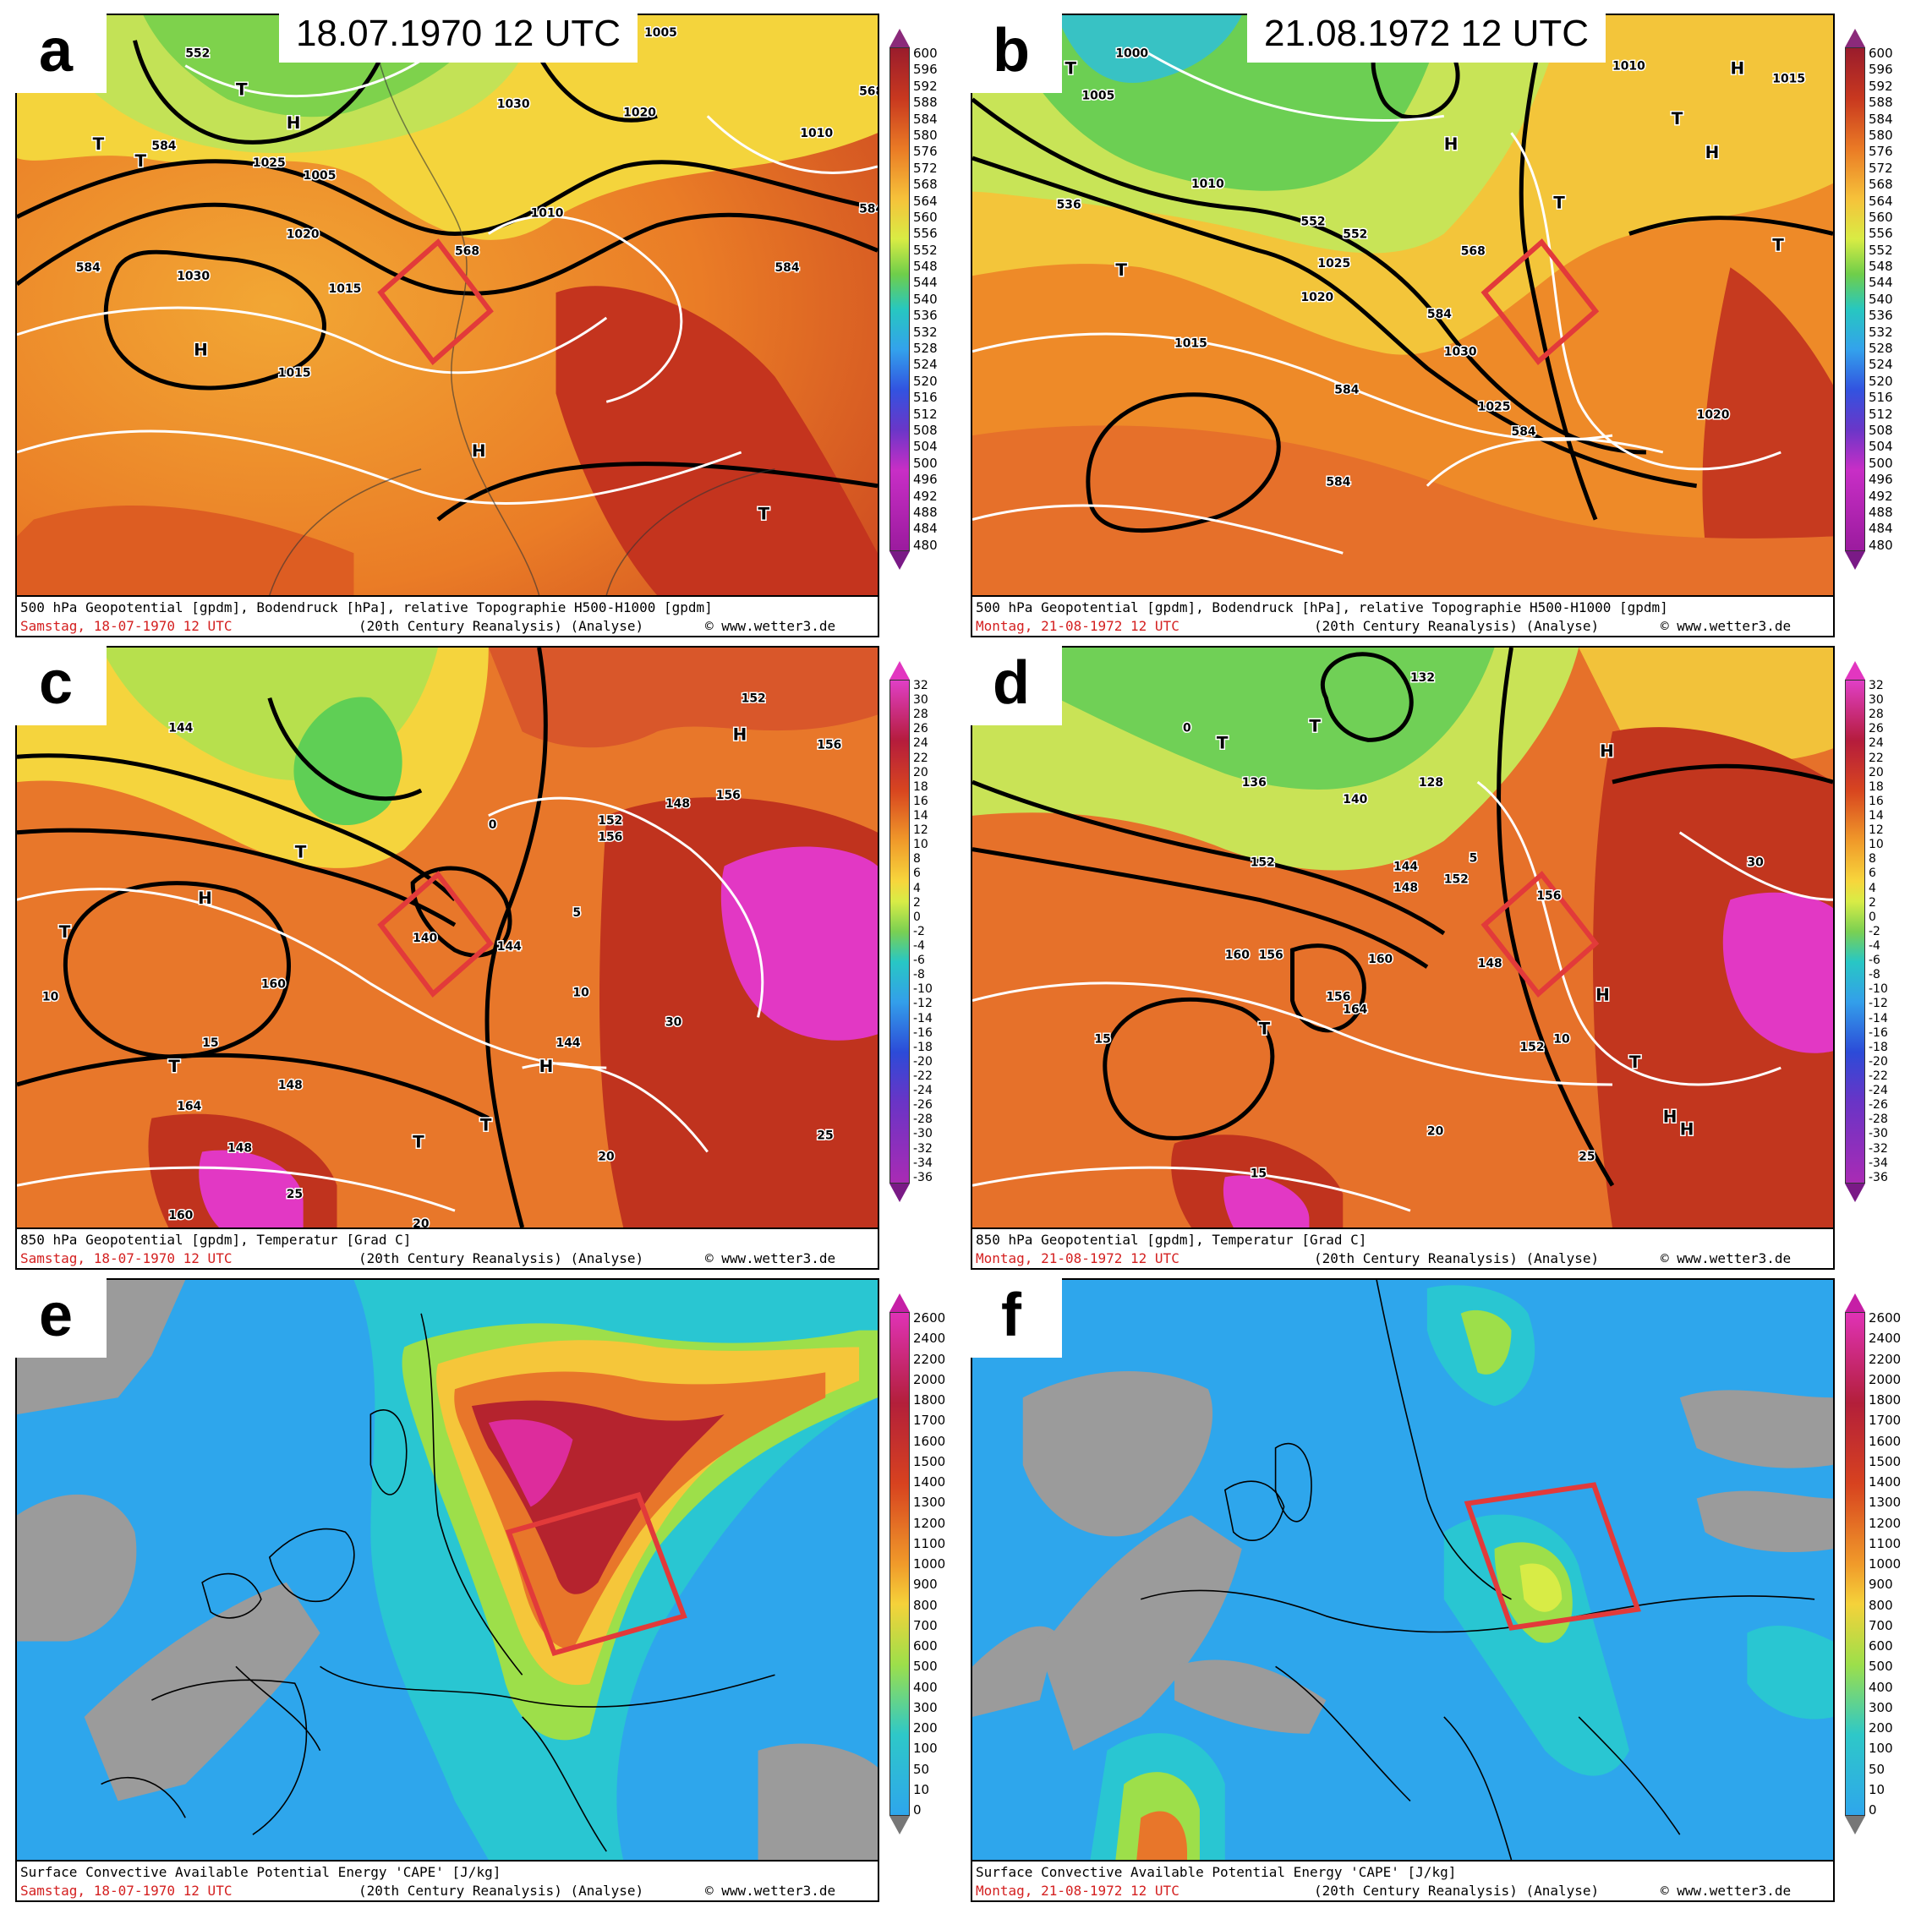  What do you see at coordinates (447, 1570) in the screenshot?
I see `map-cape-1970` at bounding box center [447, 1570].